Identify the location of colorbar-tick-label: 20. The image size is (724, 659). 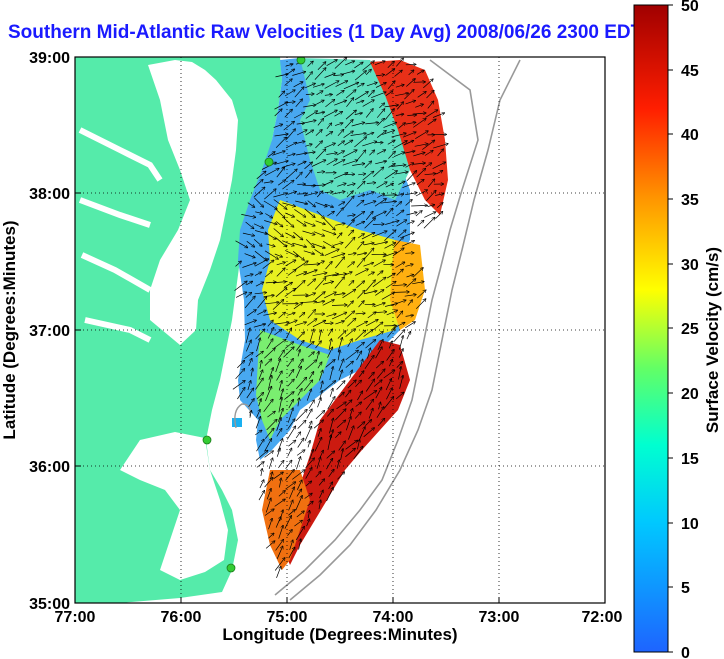
(690, 394).